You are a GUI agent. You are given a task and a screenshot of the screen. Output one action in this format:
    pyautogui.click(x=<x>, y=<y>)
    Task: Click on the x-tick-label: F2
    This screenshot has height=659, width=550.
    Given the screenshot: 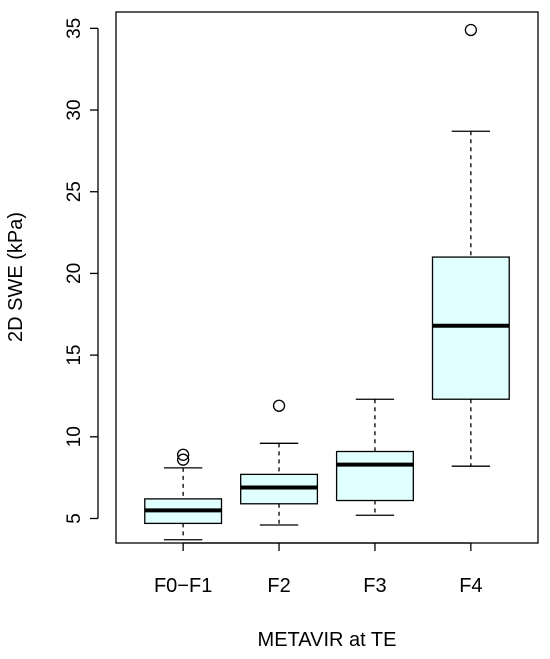 What is the action you would take?
    pyautogui.click(x=278, y=586)
    